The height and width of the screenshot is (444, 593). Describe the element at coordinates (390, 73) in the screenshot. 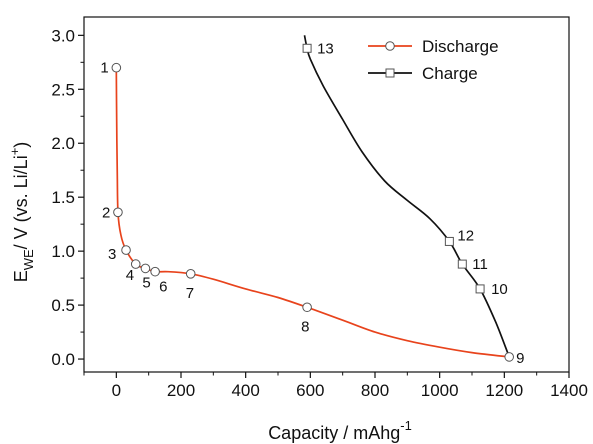

I see `legend-charge-marker` at that location.